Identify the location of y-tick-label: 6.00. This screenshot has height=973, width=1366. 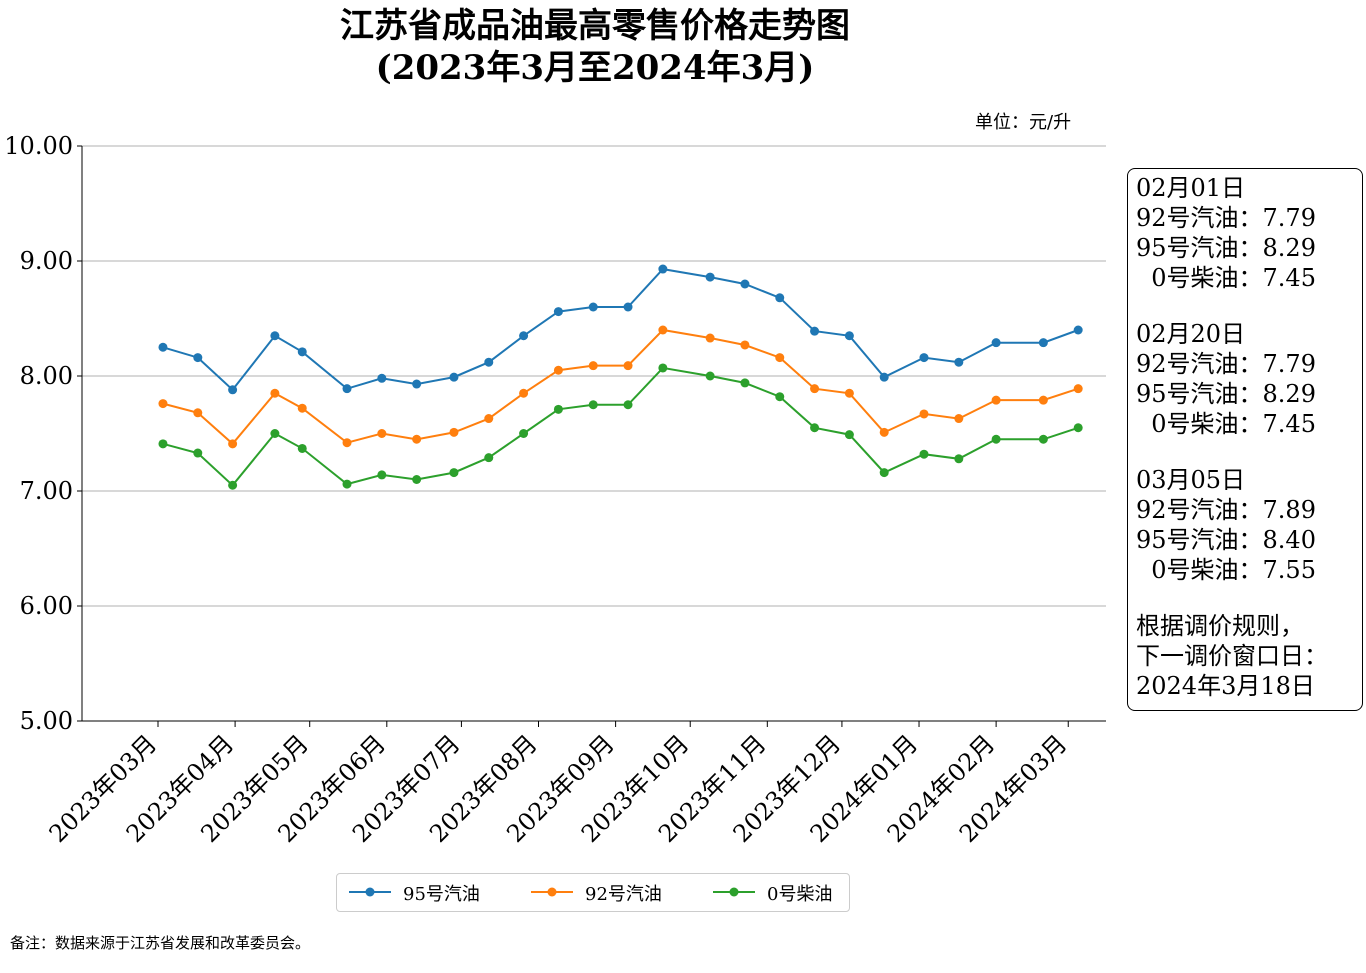
(46, 606).